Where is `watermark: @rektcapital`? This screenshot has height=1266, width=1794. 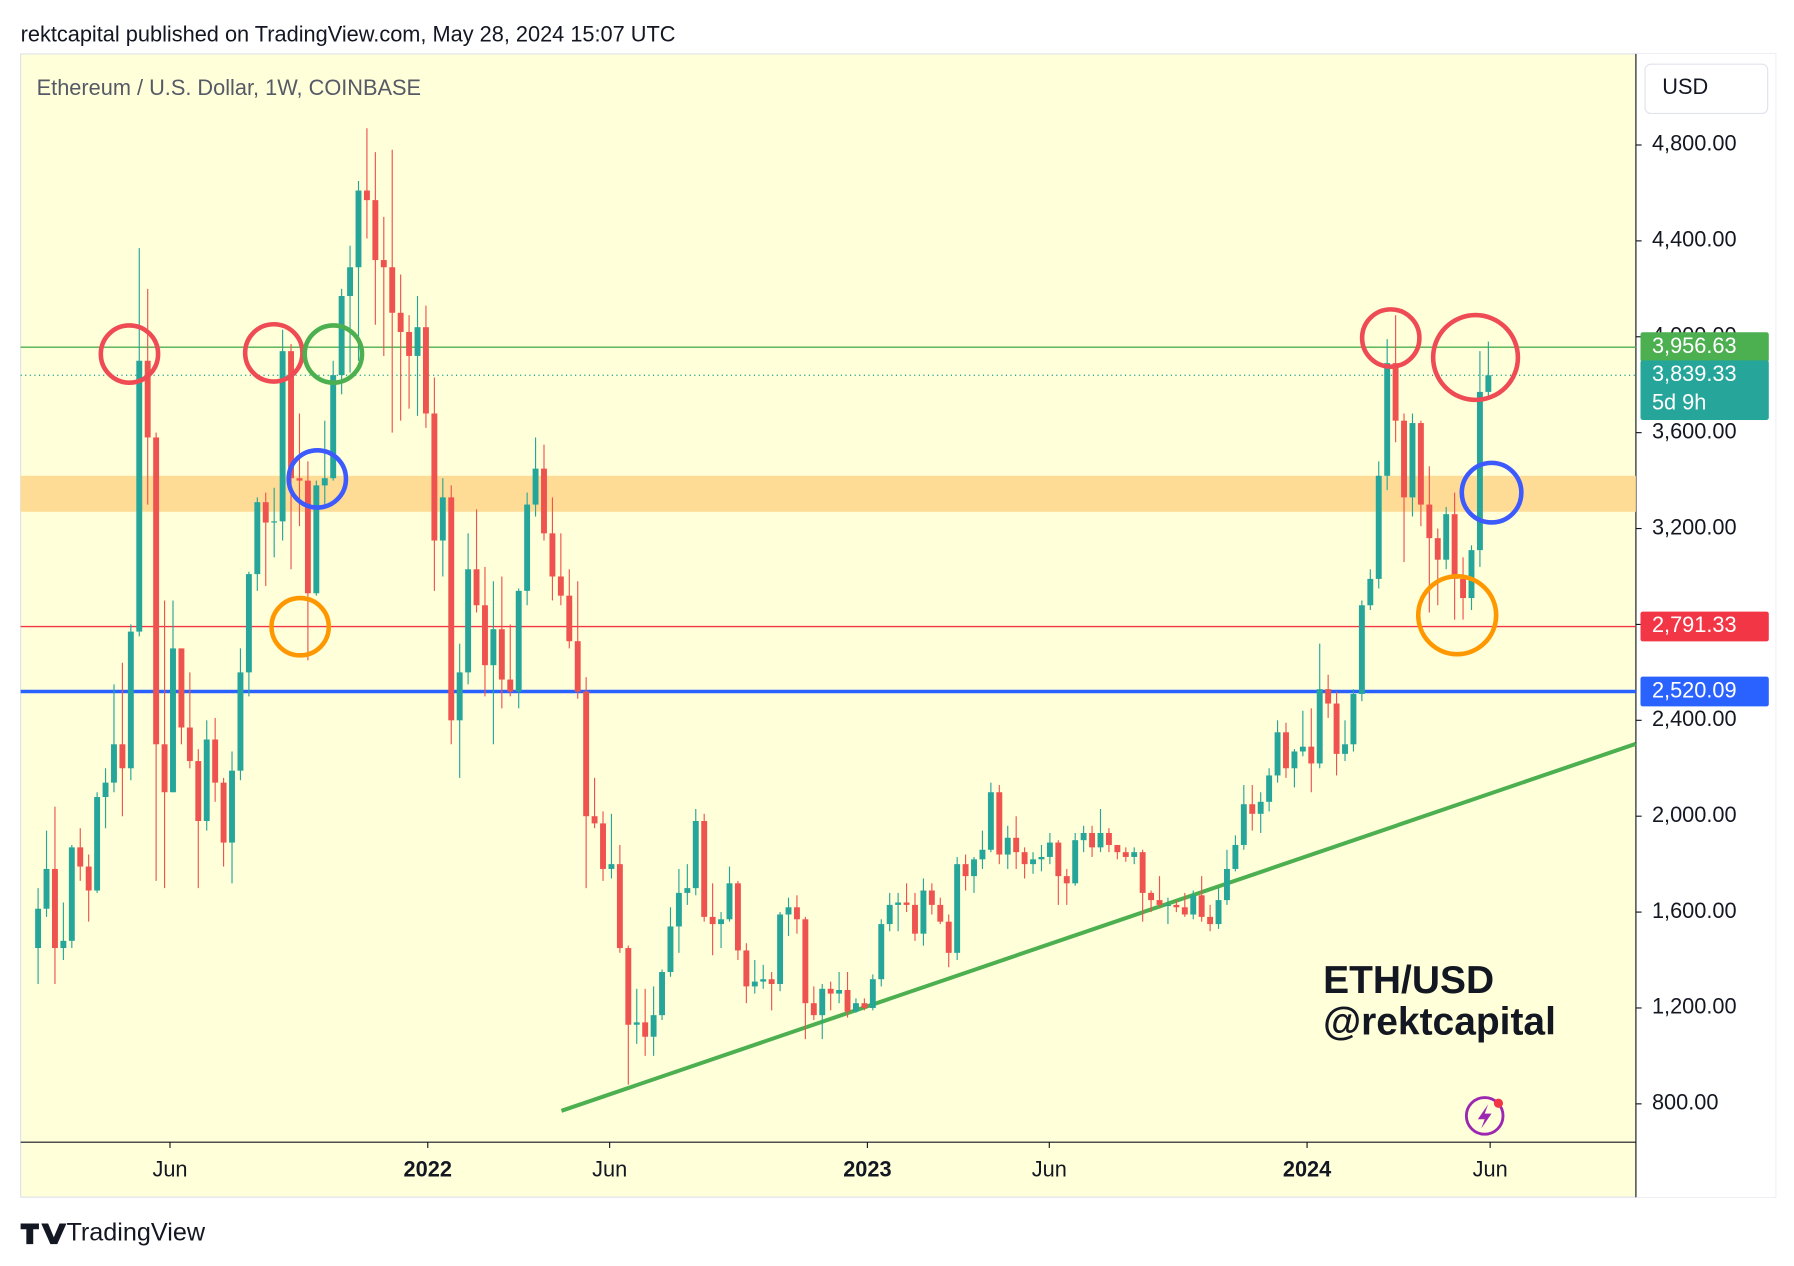 watermark: @rektcapital is located at coordinates (1439, 1022).